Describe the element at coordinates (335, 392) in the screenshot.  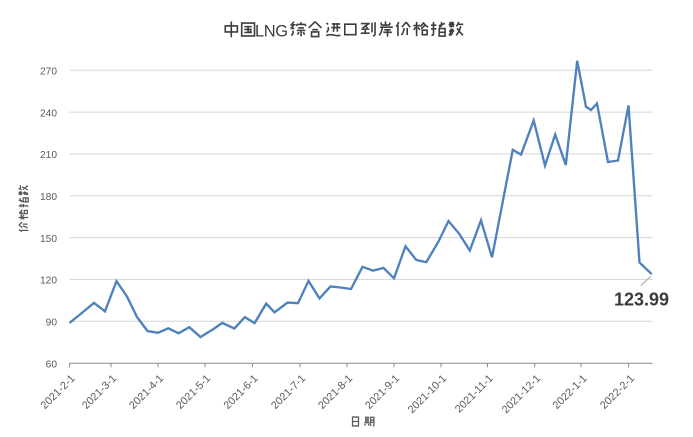
I see `svg-text: 2021-8-1` at that location.